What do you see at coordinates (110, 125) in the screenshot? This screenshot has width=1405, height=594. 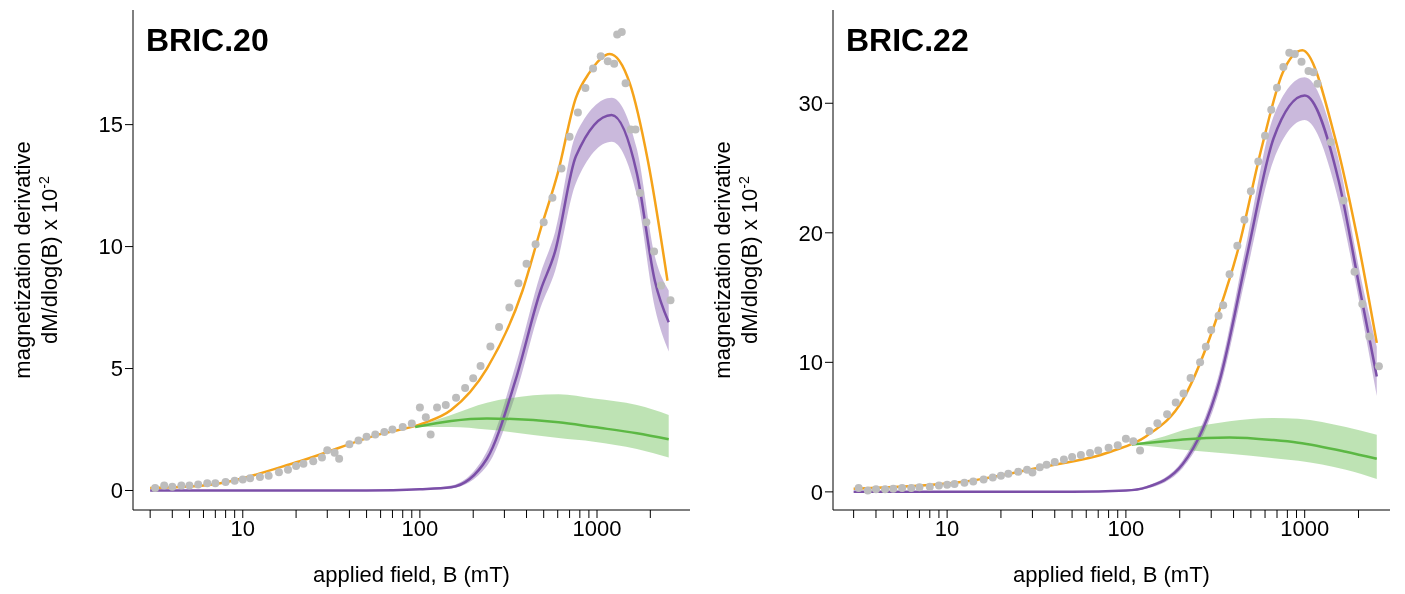 I see `y-tick-label: 15` at bounding box center [110, 125].